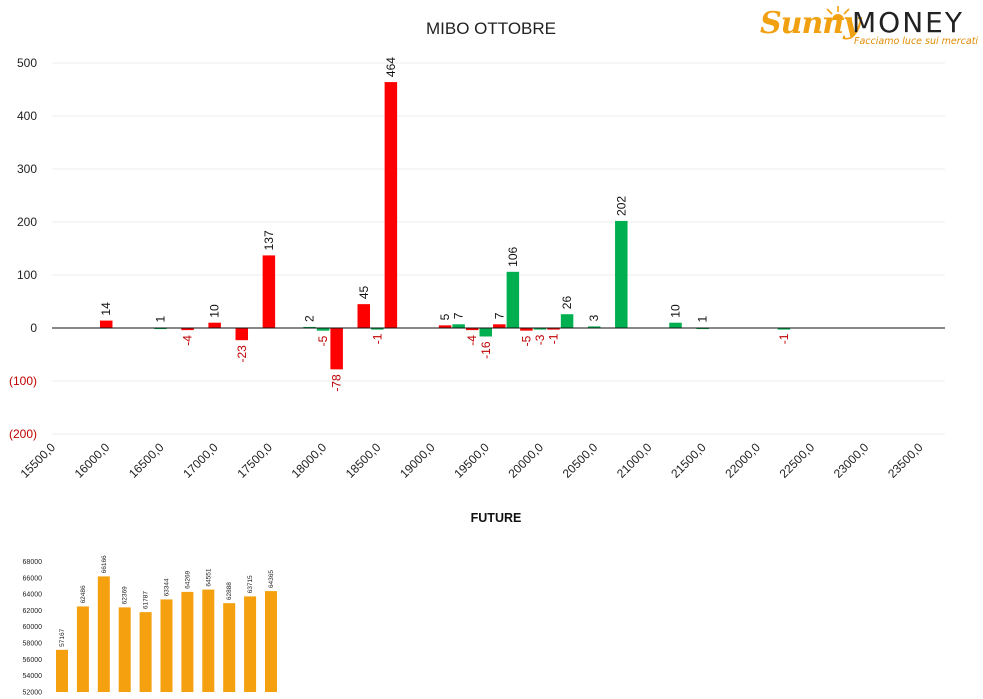  I want to click on data-label: 63344, so click(167, 587).